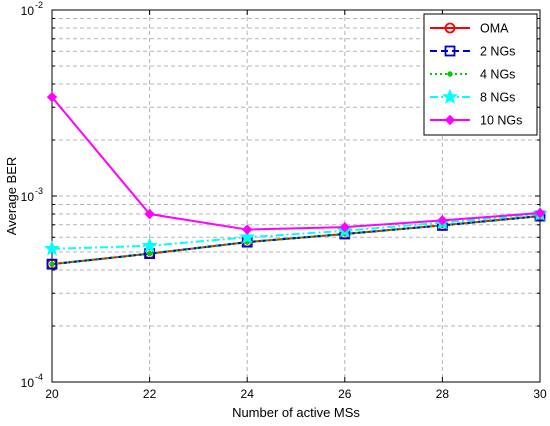 The width and height of the screenshot is (550, 426). Describe the element at coordinates (345, 394) in the screenshot. I see `x-tick-label: 26` at that location.